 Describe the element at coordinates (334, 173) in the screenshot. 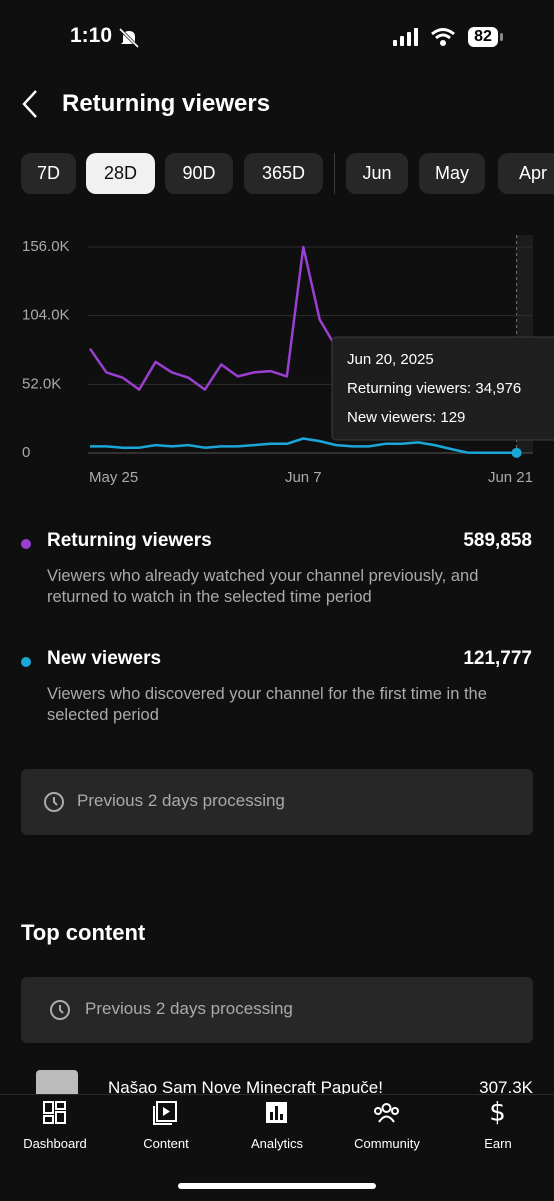

I see `tab-divider` at that location.